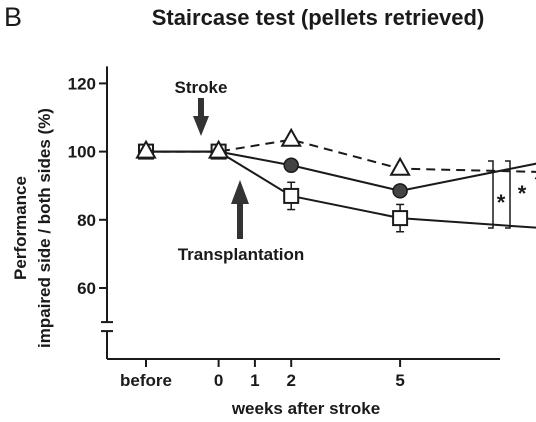  I want to click on x-axis: before01259, so click(303, 374).